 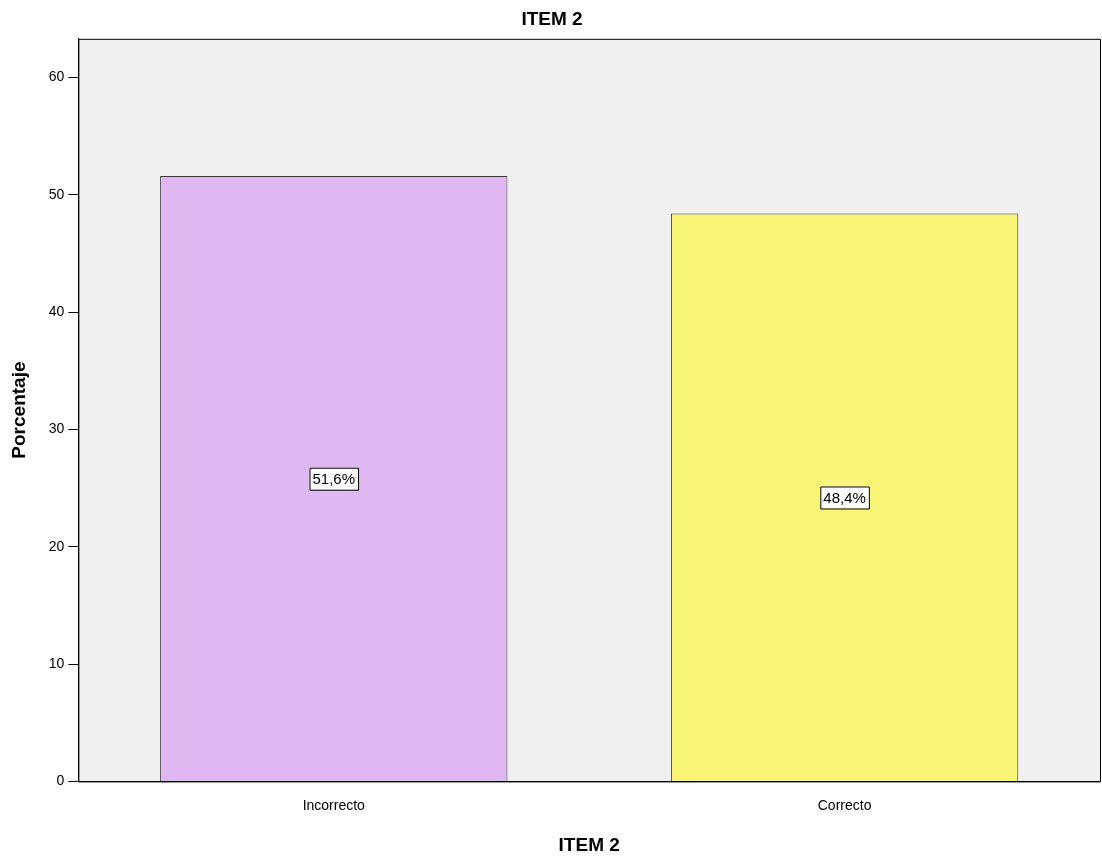 What do you see at coordinates (56, 545) in the screenshot?
I see `y-tick-label: 20` at bounding box center [56, 545].